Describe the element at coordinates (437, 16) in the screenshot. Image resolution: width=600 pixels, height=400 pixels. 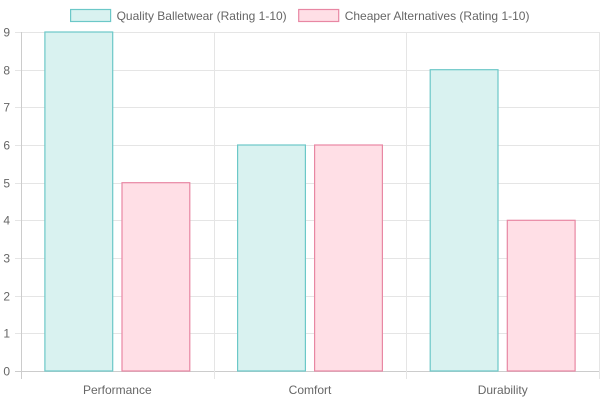
I see `legend-label: Cheaper Alternatives (Rating 1-10)` at that location.